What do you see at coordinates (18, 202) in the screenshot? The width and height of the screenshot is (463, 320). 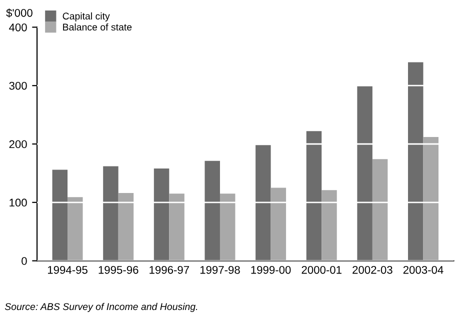 I see `y-tick-label: 100` at bounding box center [18, 202].